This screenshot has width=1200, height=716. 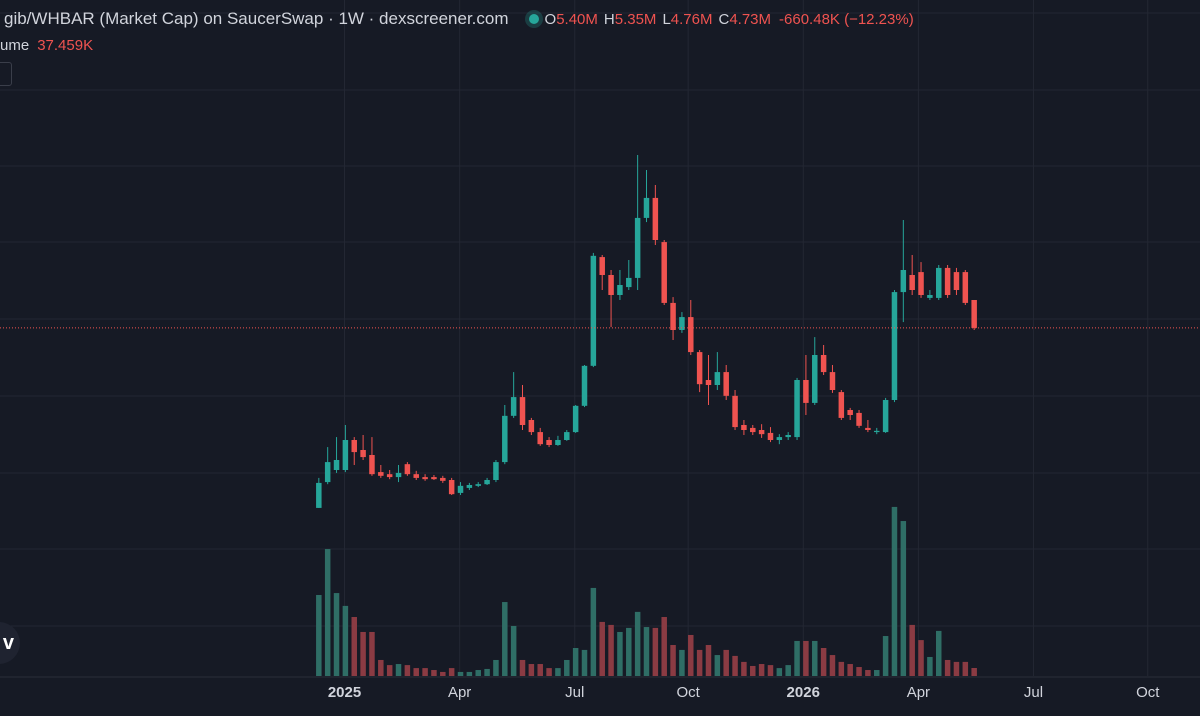 I want to click on logo: v, so click(x=10, y=643).